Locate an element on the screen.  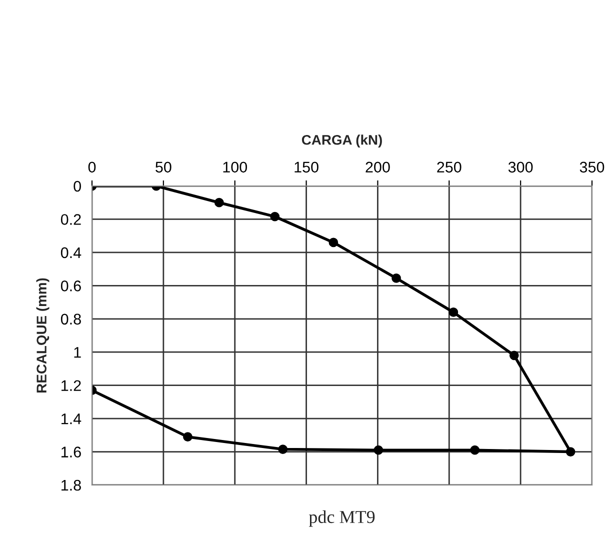
y-tick-label: 1.2 is located at coordinates (71, 385).